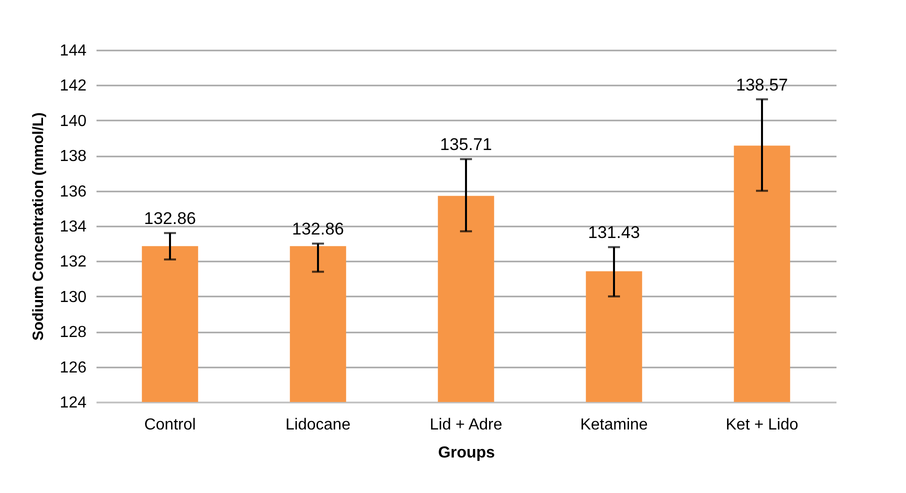 This screenshot has height=493, width=906. What do you see at coordinates (73, 262) in the screenshot?
I see `y-tick-label: 132` at bounding box center [73, 262].